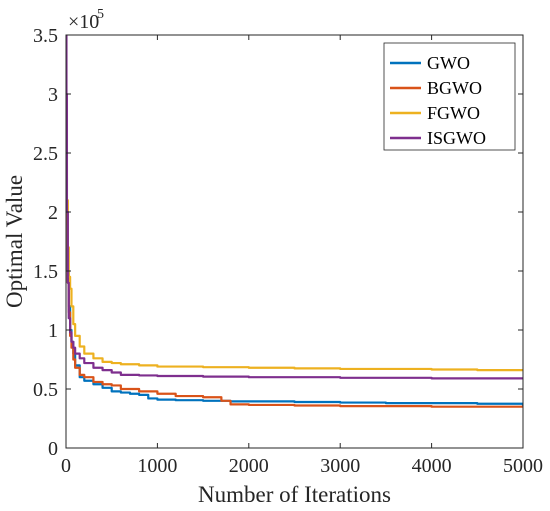  I want to click on y-tick-label: 3, so click(53, 95).